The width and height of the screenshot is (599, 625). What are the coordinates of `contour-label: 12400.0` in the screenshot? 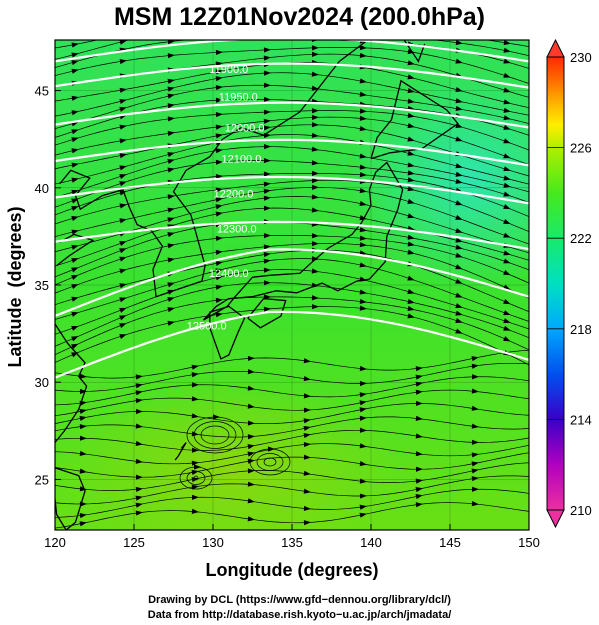 It's located at (229, 274).